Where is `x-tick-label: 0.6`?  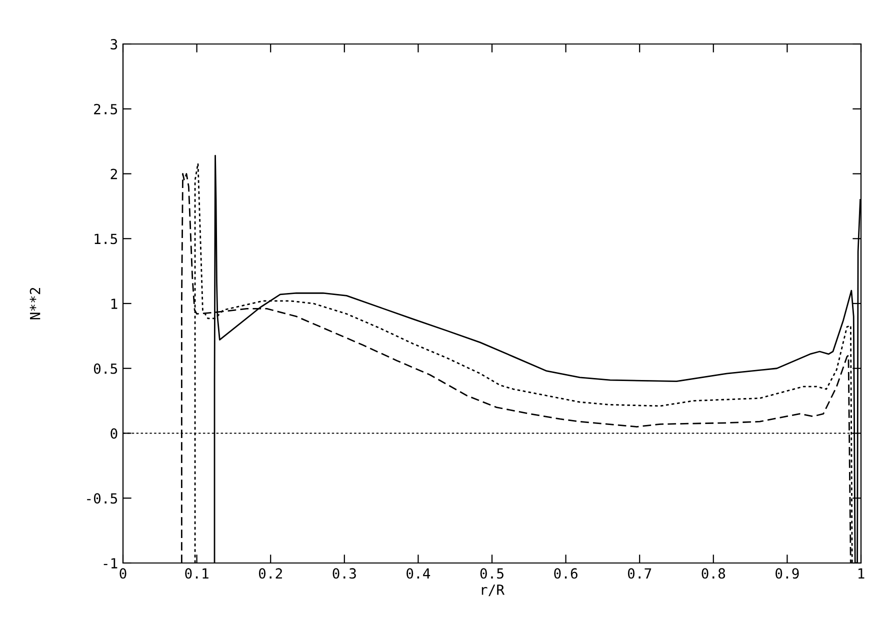 x-tick-label: 0.6 is located at coordinates (566, 573).